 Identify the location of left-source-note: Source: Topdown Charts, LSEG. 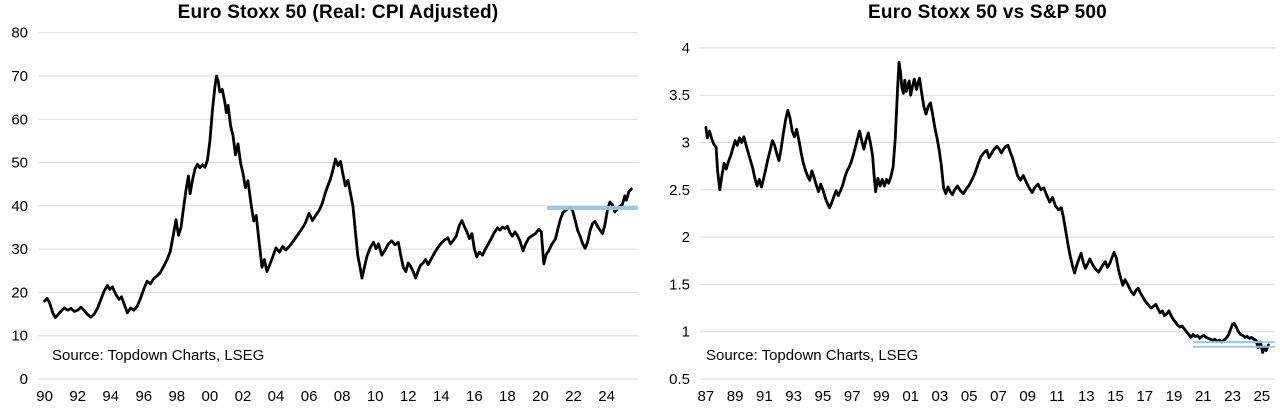
(158, 355).